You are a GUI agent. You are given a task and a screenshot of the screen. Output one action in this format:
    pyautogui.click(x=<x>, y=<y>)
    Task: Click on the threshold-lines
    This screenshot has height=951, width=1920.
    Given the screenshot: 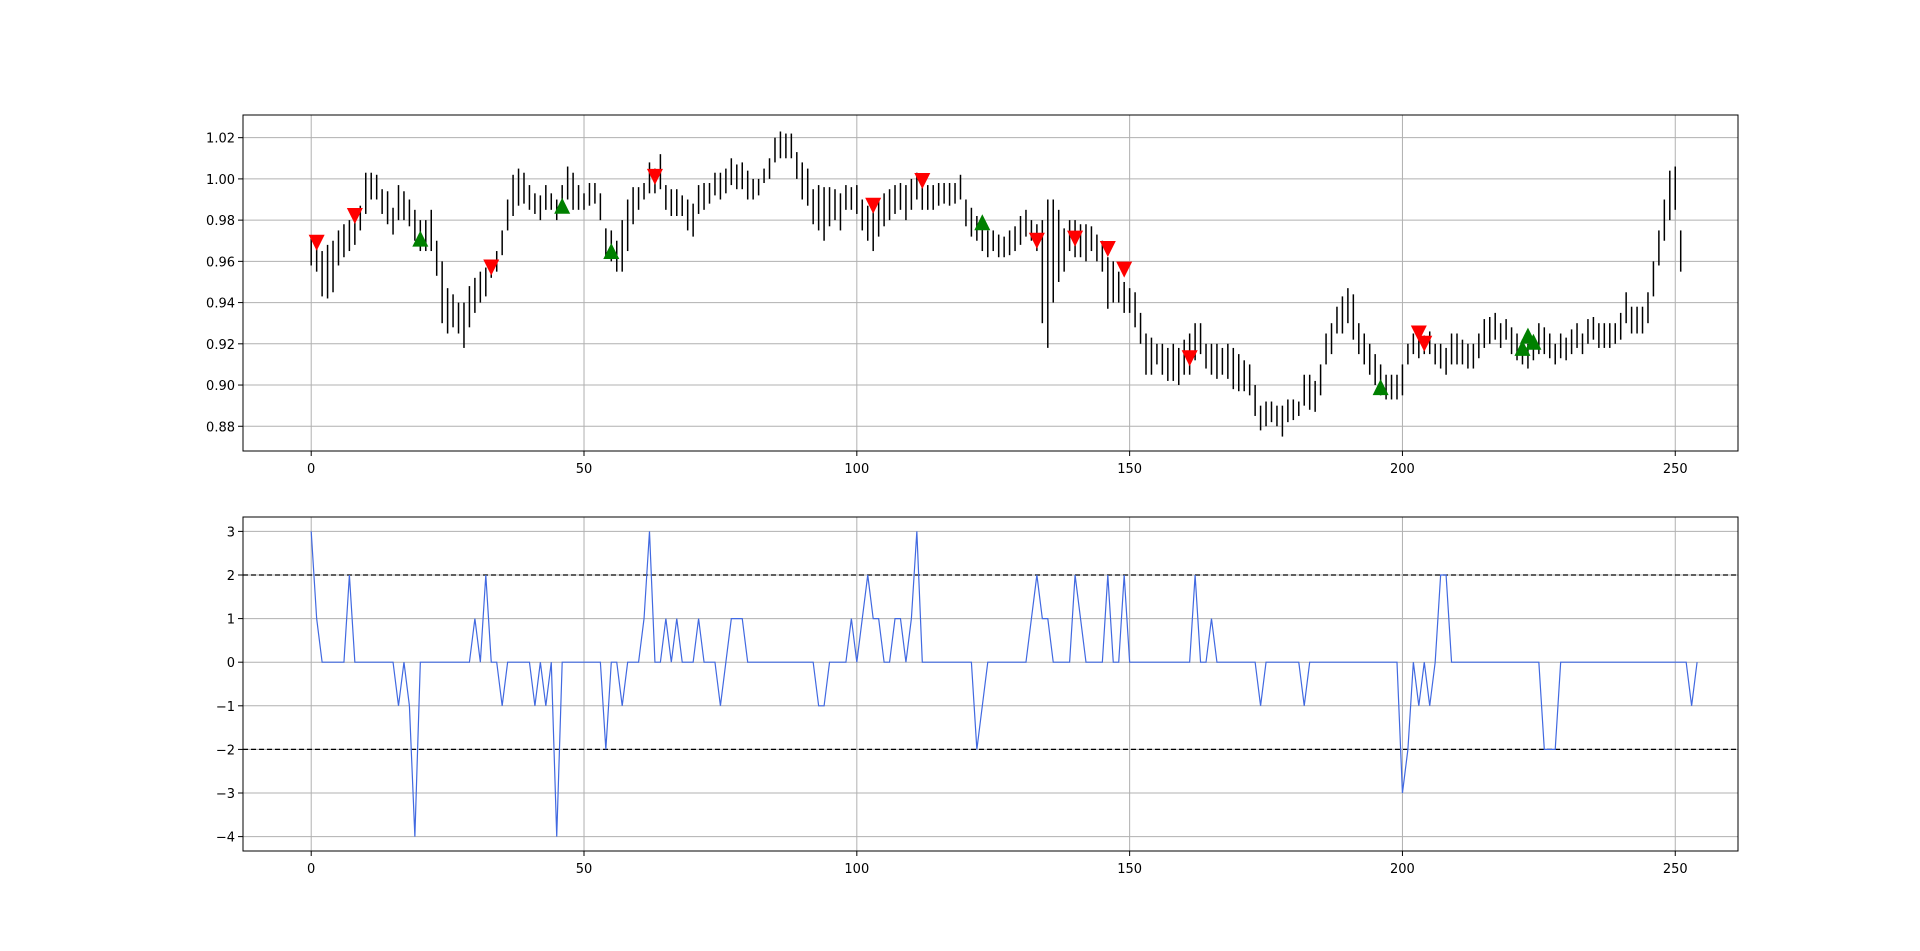 What is the action you would take?
    pyautogui.click(x=990, y=662)
    